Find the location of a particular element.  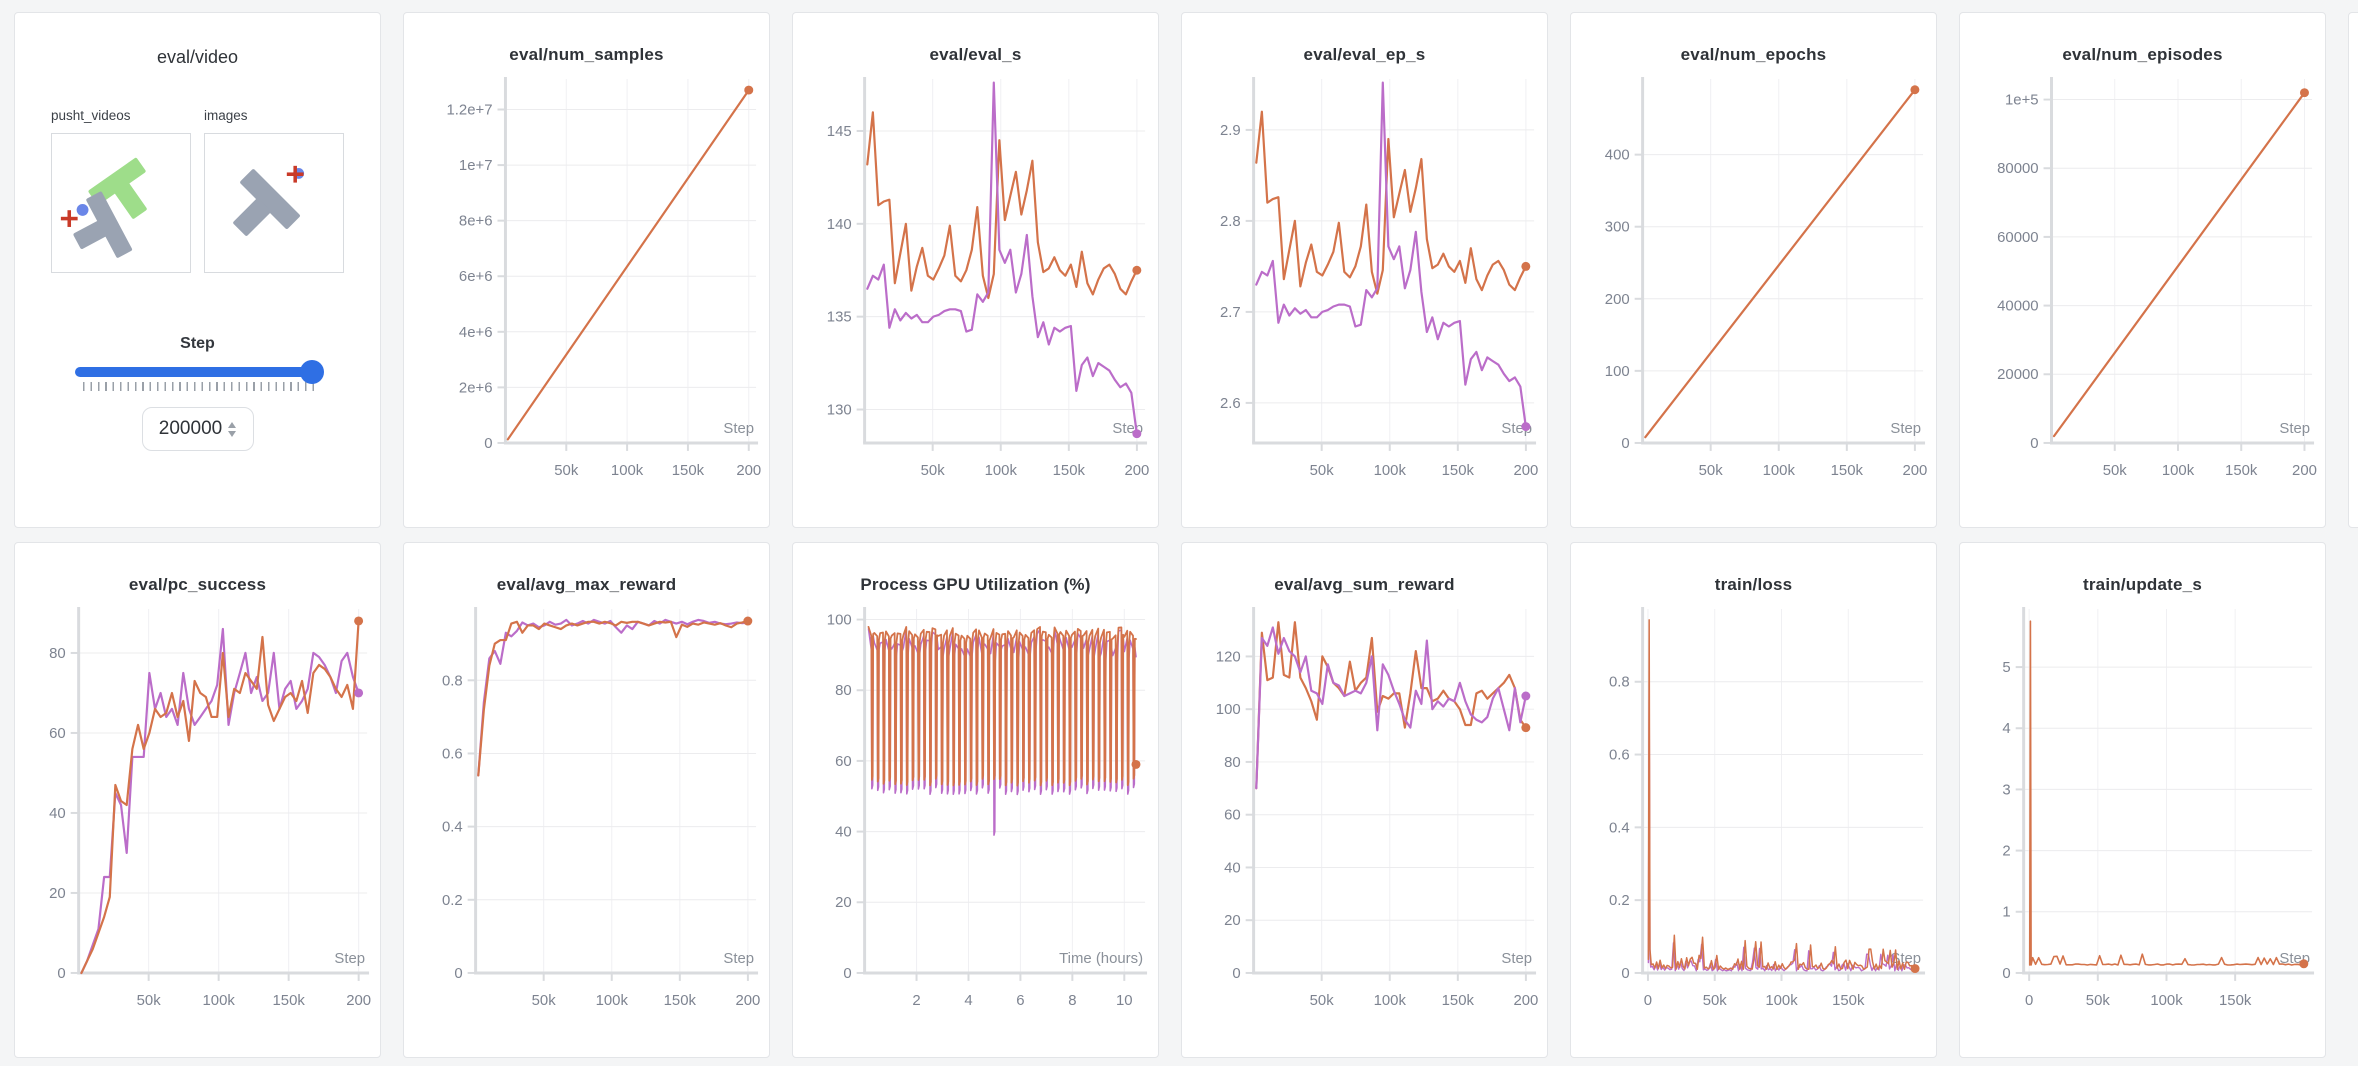

gpu-utilization-chart: 0 20 40 60 80 100 2 4 6 8 10 Time (hours) is located at coordinates (975, 818).